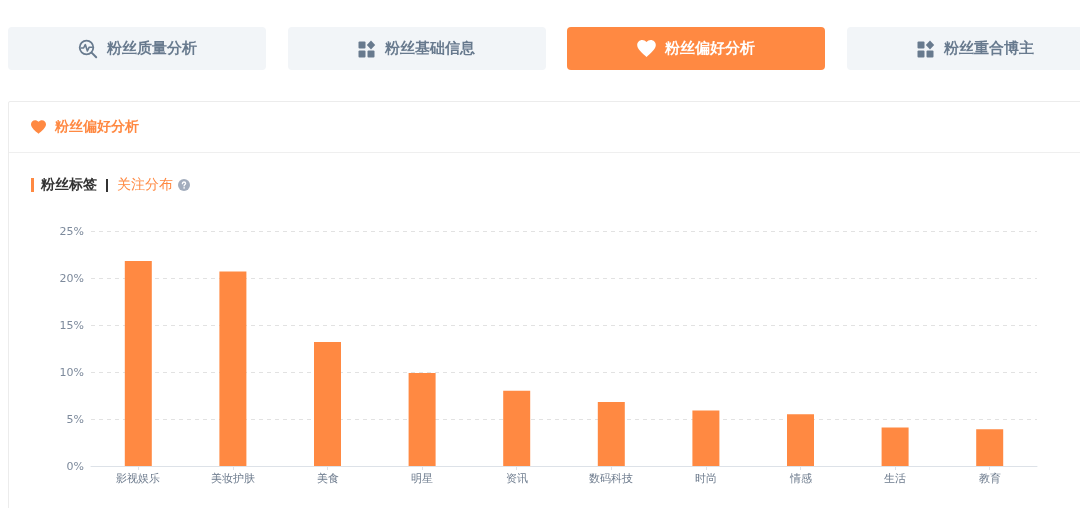 This screenshot has height=508, width=1080. Describe the element at coordinates (989, 478) in the screenshot. I see `x-tick-label: 教育` at that location.